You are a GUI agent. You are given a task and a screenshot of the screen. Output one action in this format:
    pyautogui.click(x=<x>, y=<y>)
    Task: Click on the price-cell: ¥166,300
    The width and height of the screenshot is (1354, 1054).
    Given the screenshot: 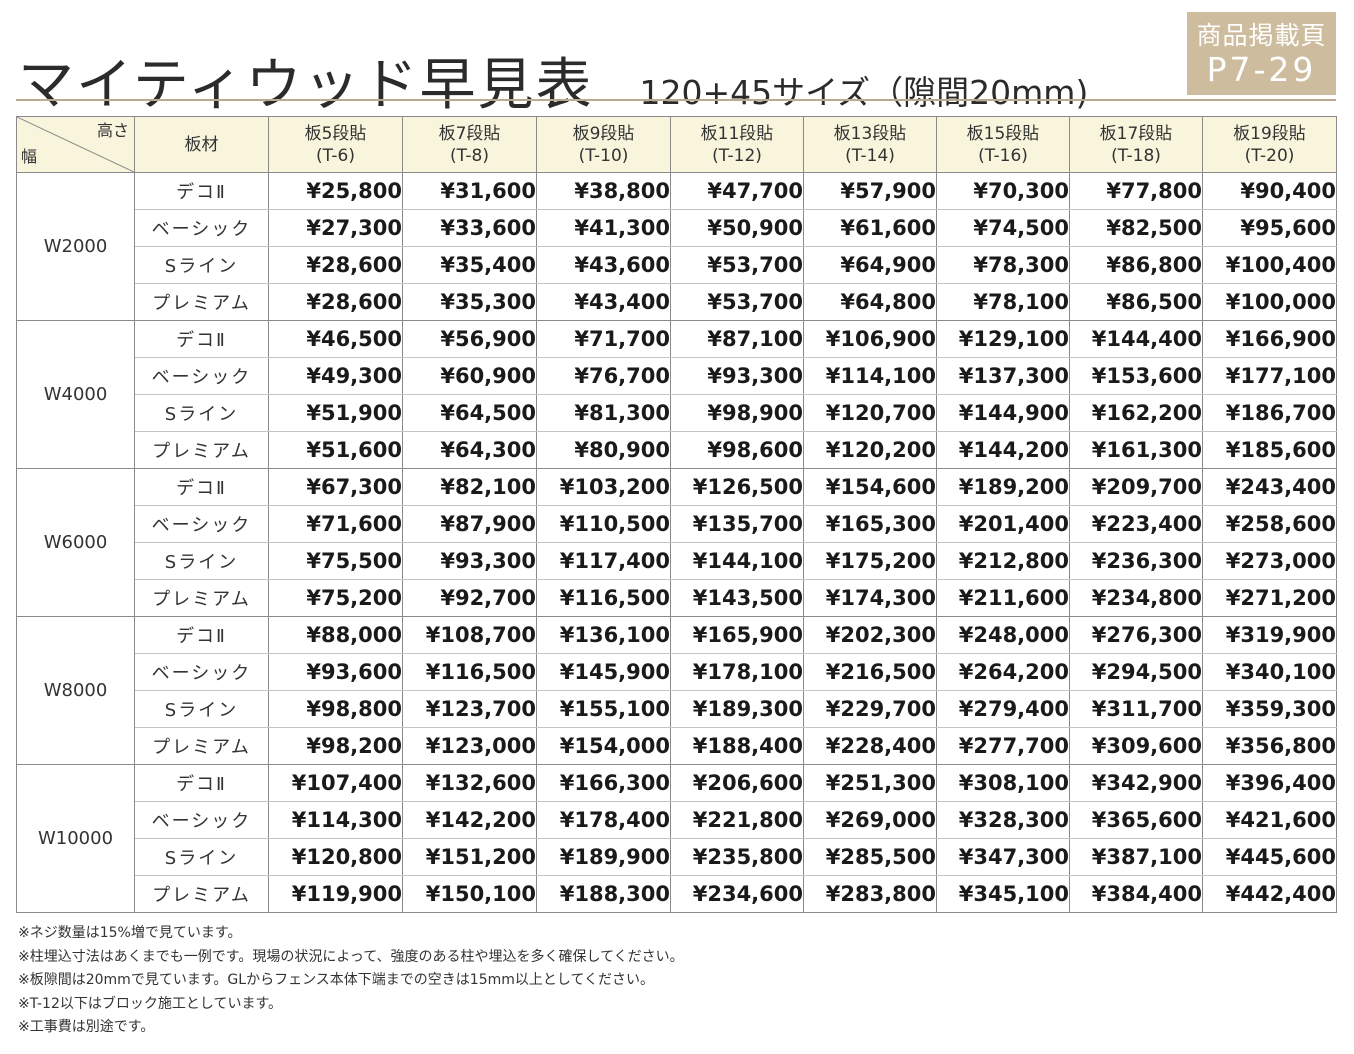 What is the action you would take?
    pyautogui.click(x=603, y=783)
    